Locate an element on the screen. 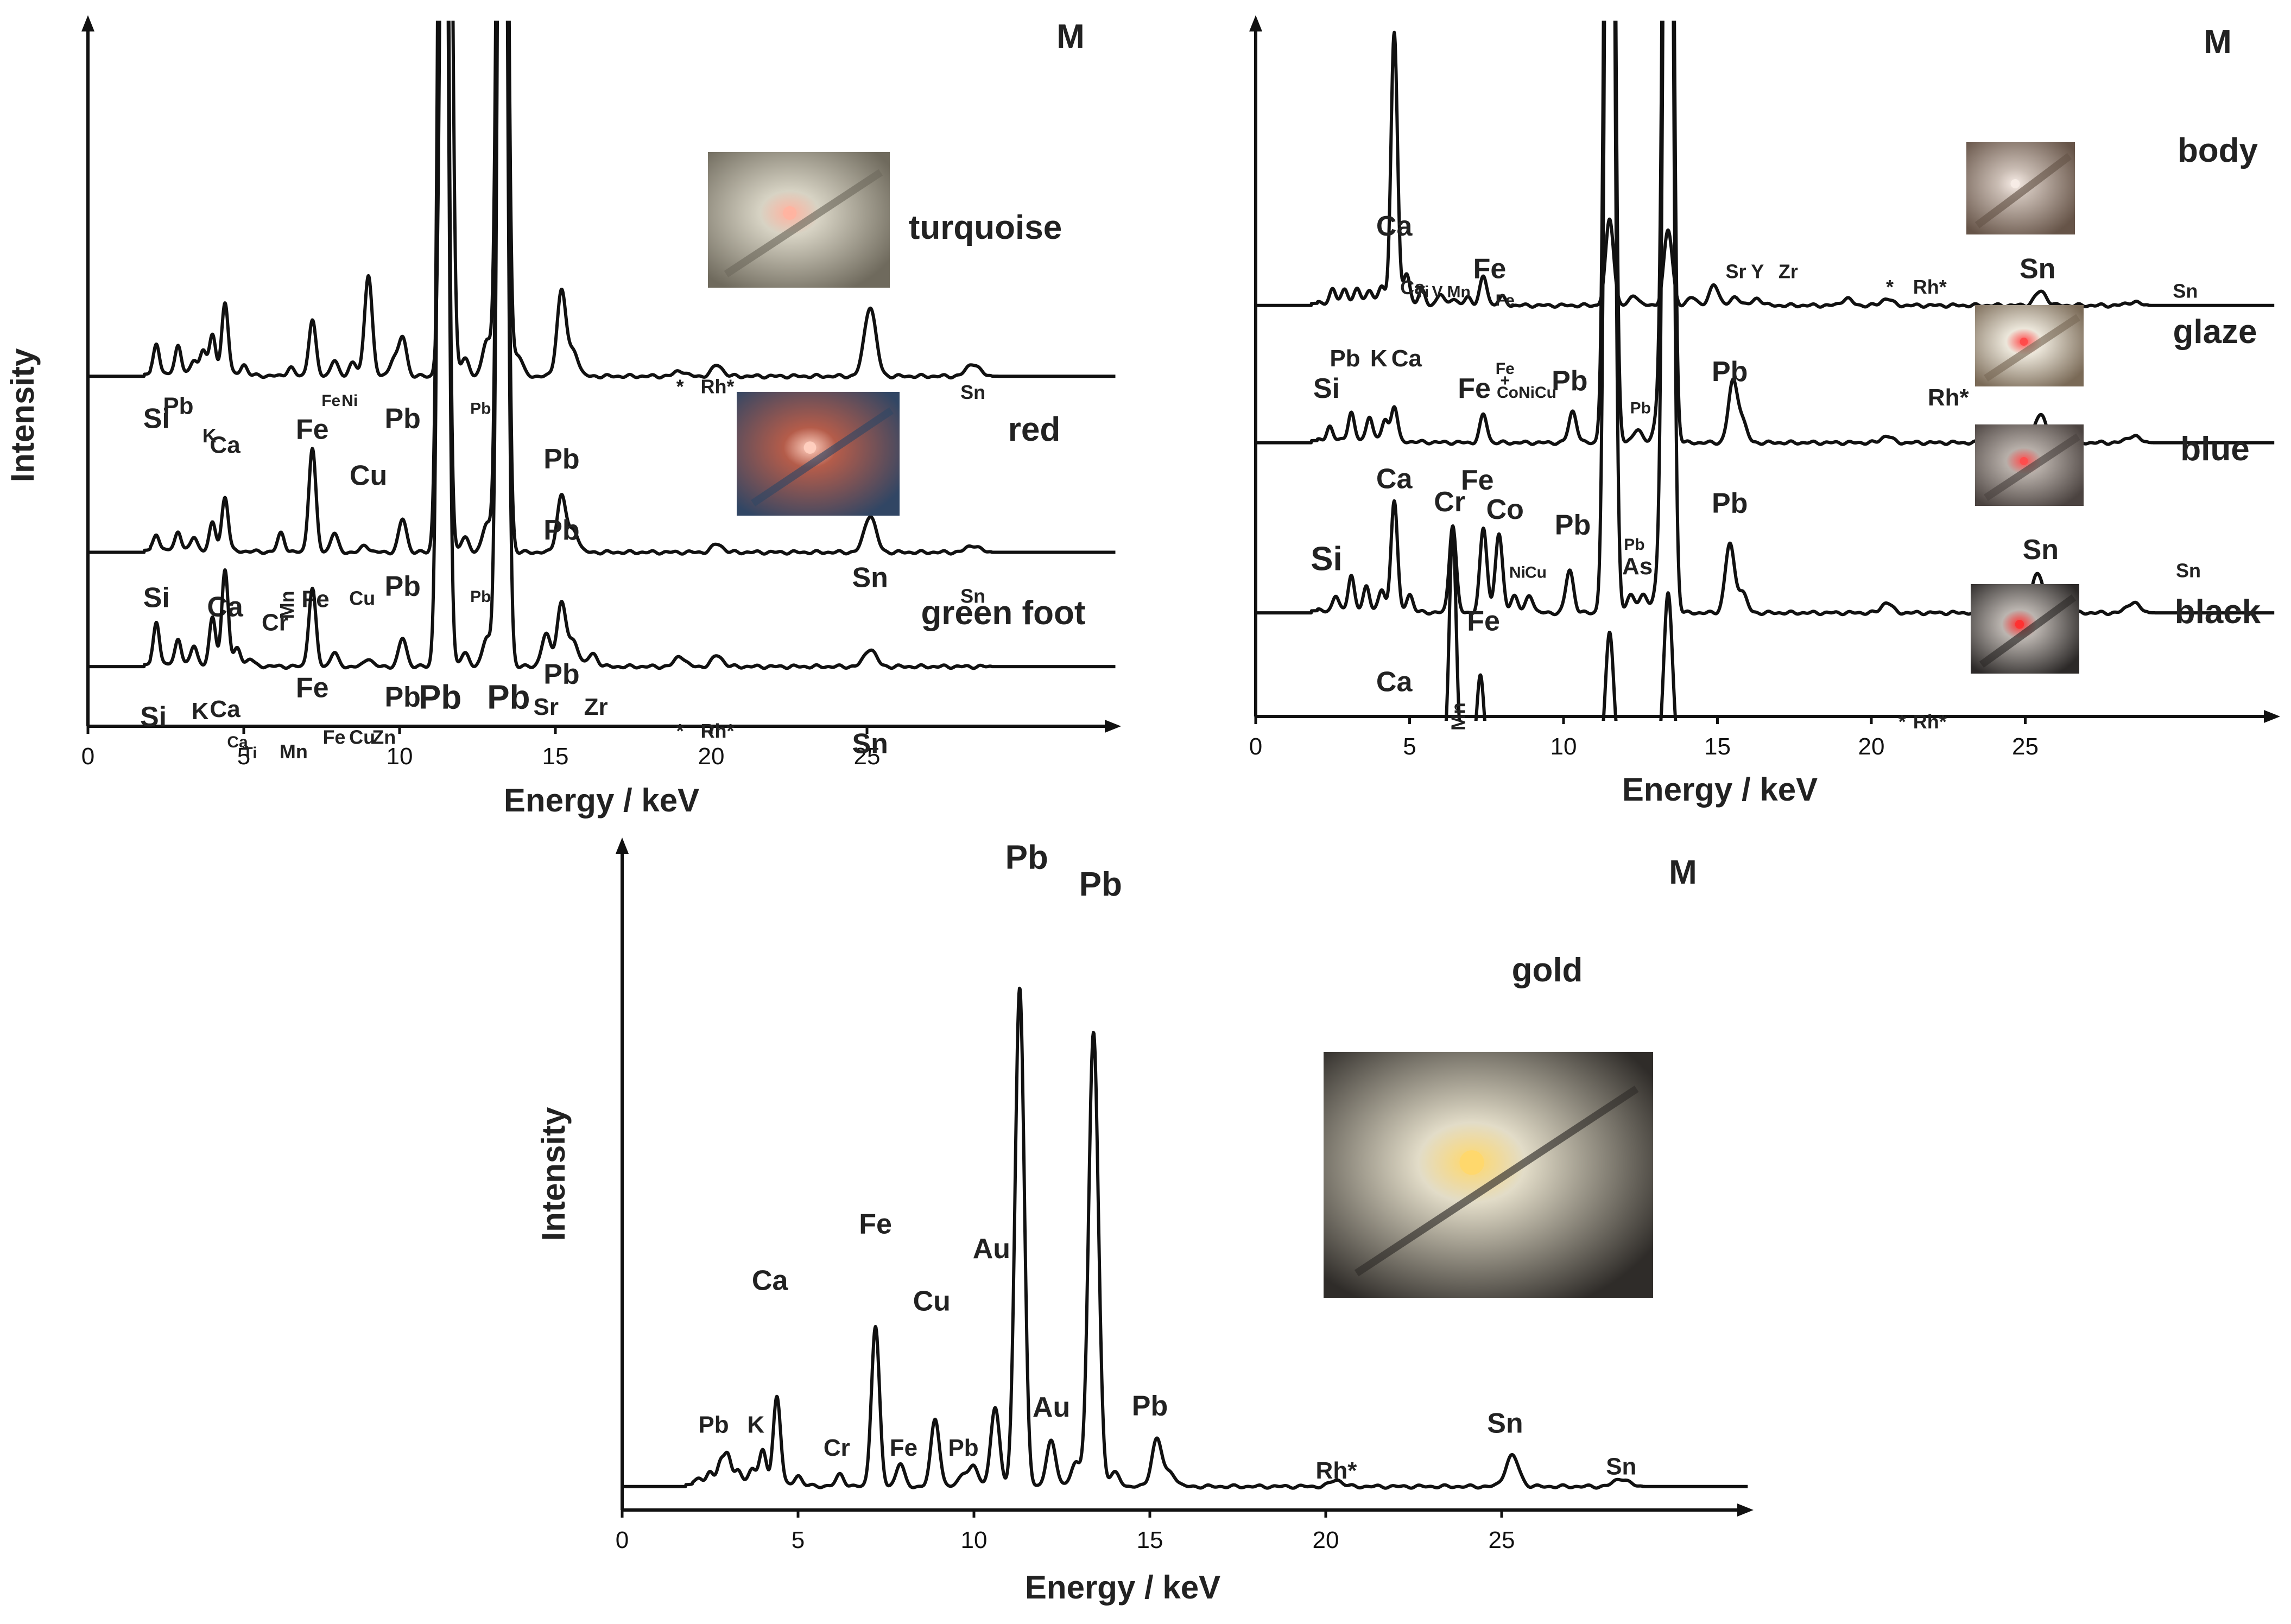 The height and width of the screenshot is (1624, 2291). x-tick-label: 20 is located at coordinates (712, 756).